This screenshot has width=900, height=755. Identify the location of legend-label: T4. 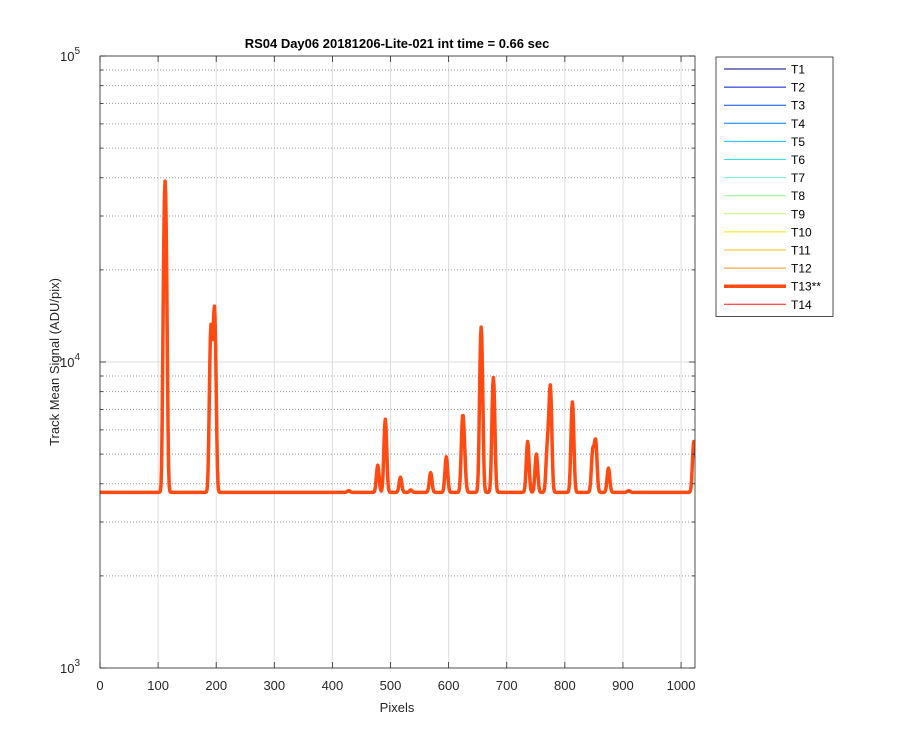
(798, 124).